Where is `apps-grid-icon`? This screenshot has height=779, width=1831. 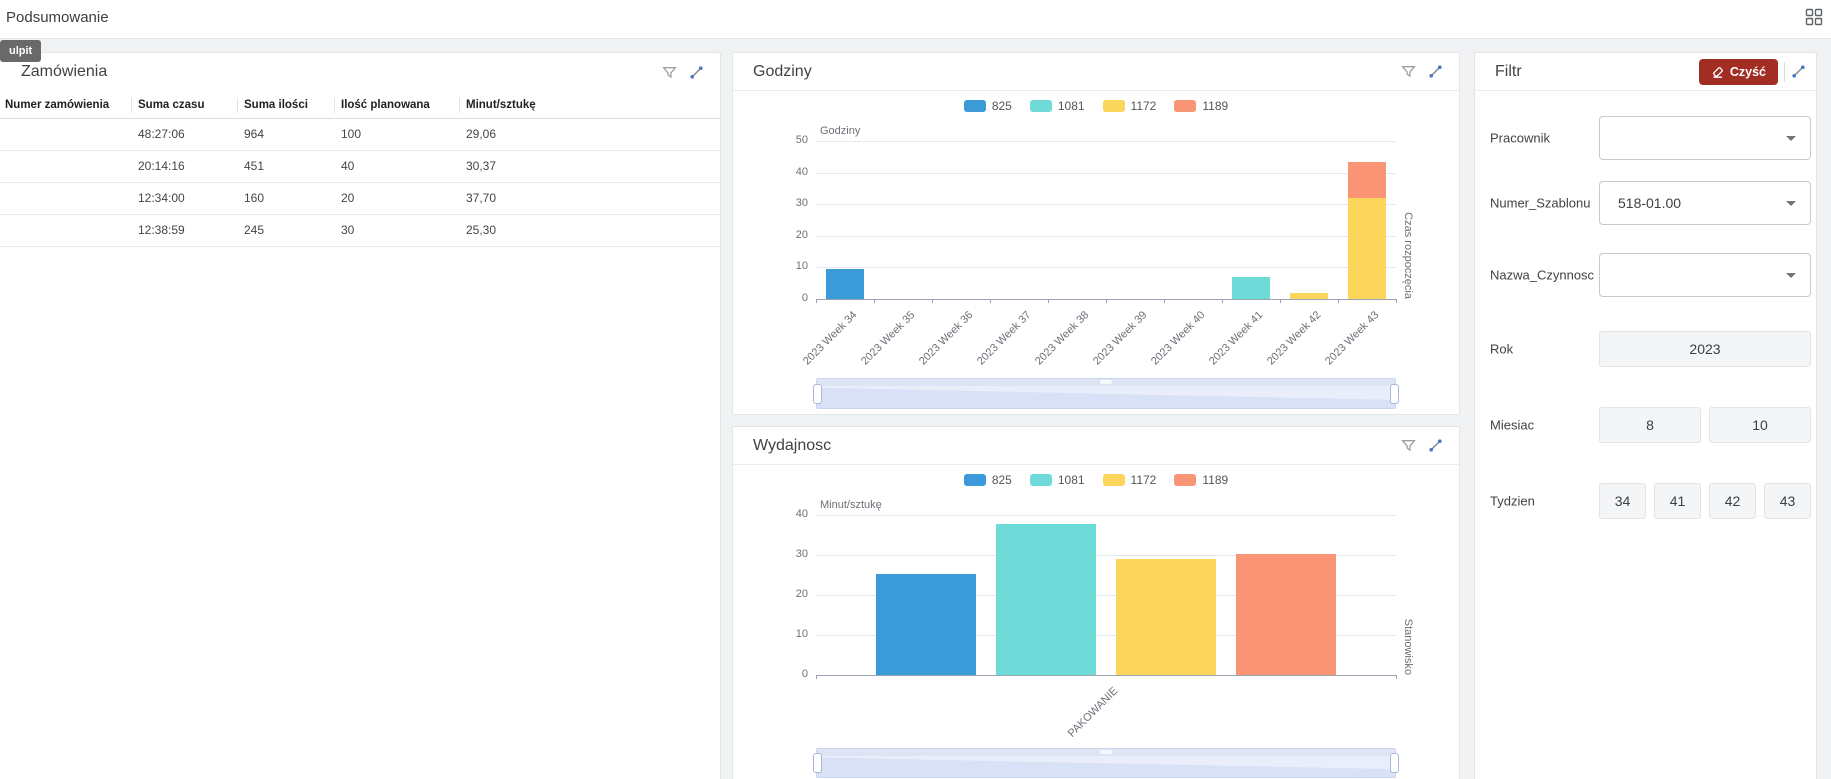
apps-grid-icon is located at coordinates (1814, 17).